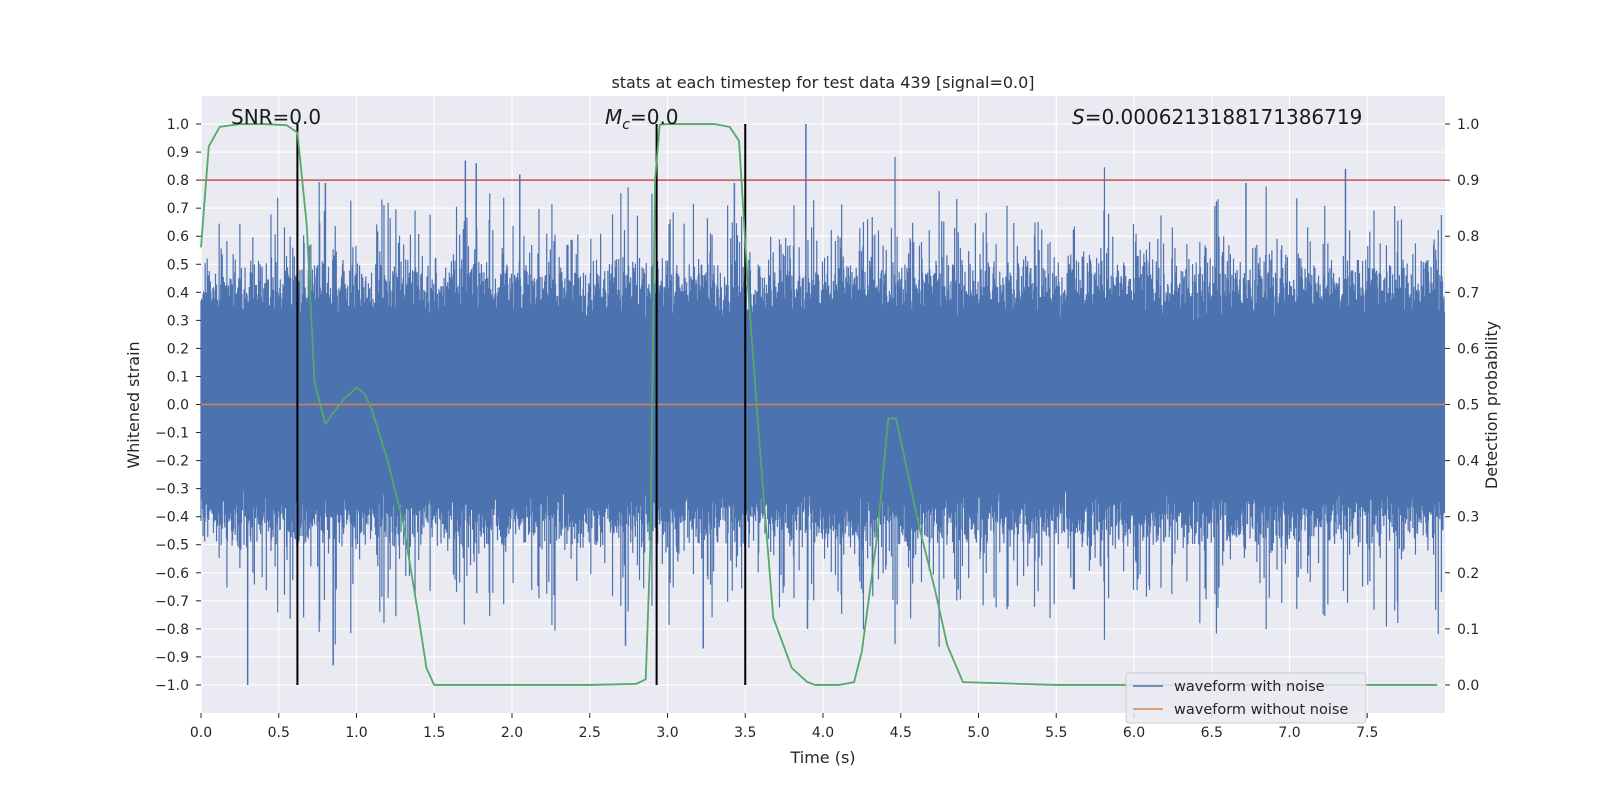 This screenshot has height=804, width=1600. I want to click on x-tick-label: 1.5, so click(434, 733).